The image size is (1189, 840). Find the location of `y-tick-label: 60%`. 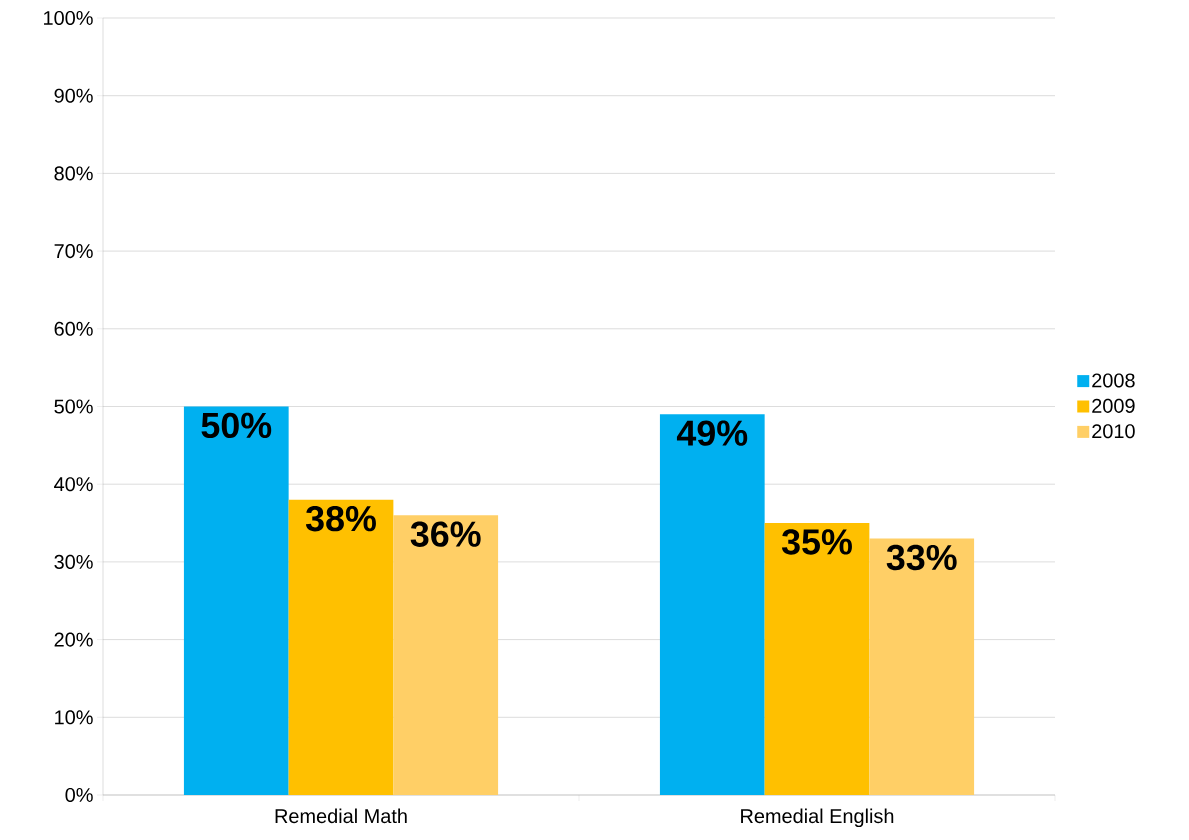

y-tick-label: 60% is located at coordinates (73, 328).